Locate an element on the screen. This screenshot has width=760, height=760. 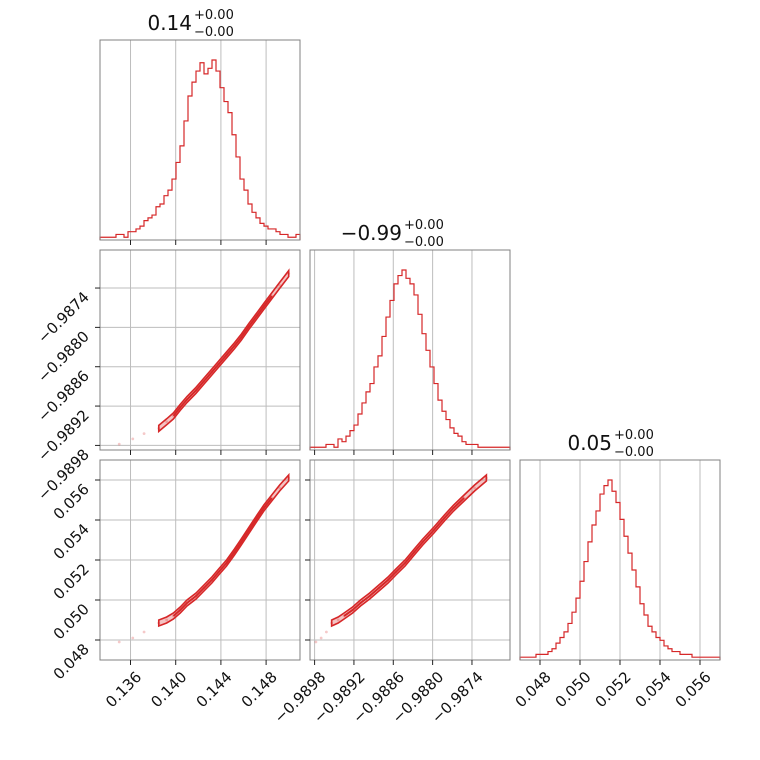
panel-title: 0.14 is located at coordinates (169, 23).